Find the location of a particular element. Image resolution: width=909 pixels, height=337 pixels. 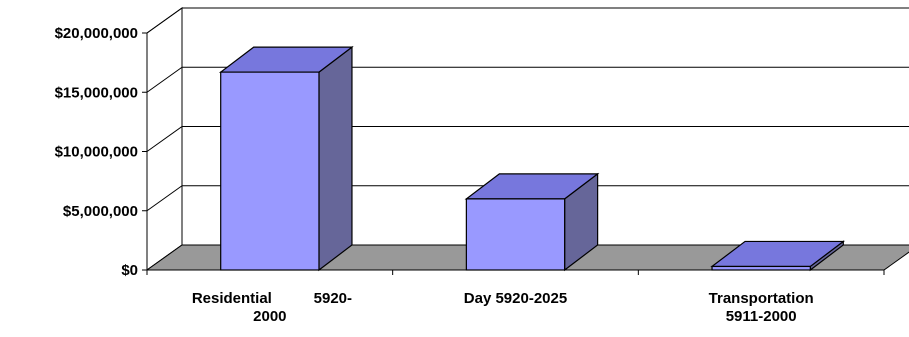

y-tick-label: $5,000,000 is located at coordinates (100, 211).